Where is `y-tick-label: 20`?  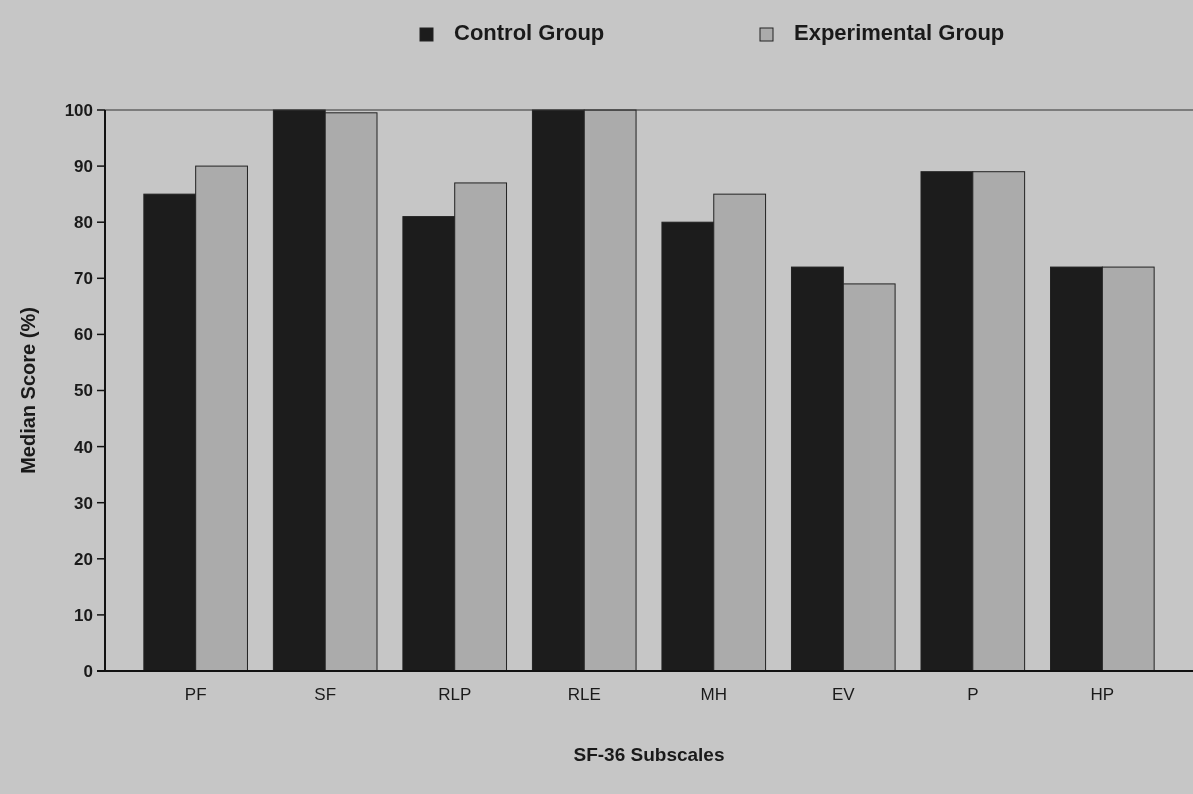
y-tick-label: 20 is located at coordinates (83, 559).